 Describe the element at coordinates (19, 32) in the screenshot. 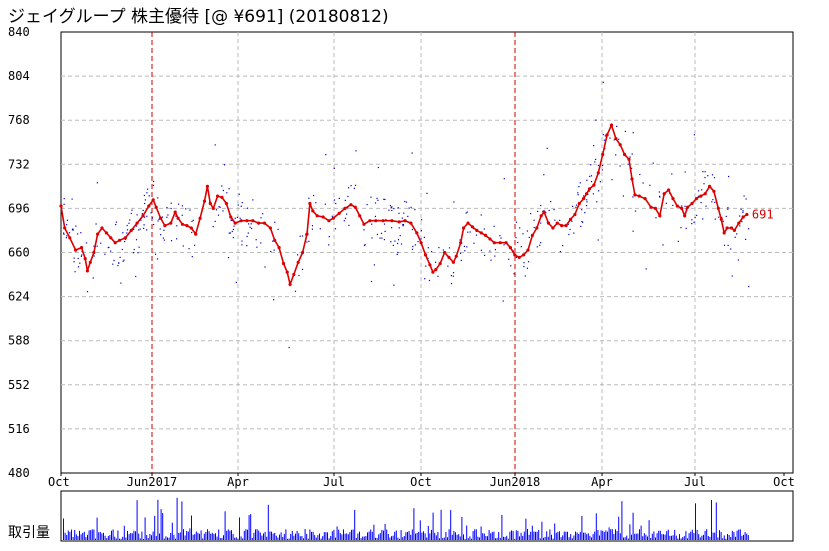

I see `y-tick-label: 840` at that location.